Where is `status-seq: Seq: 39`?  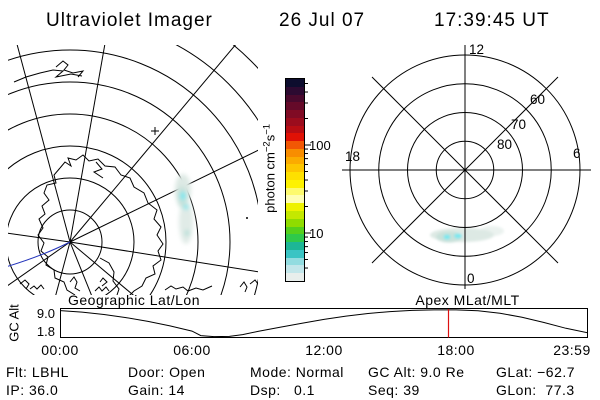 status-seq: Seq: 39 is located at coordinates (394, 390).